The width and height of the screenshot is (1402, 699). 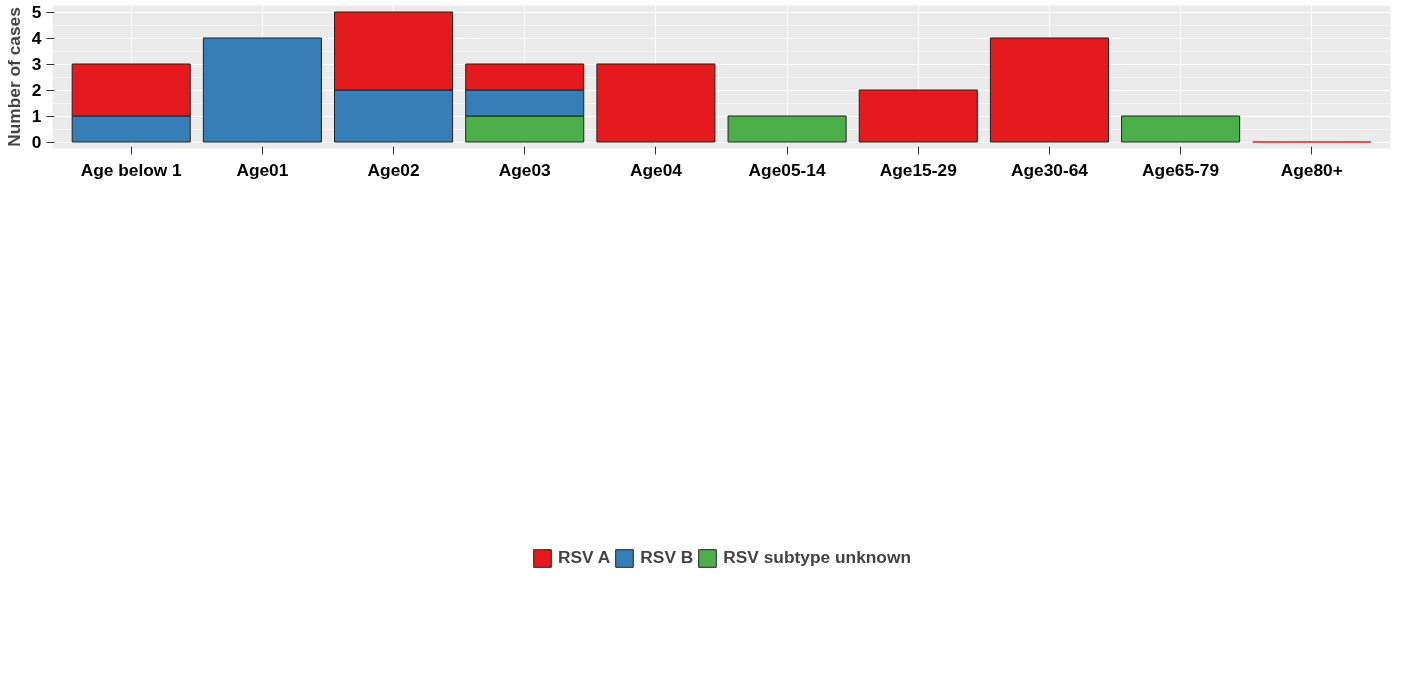 What do you see at coordinates (36, 12) in the screenshot?
I see `y-tick-label: 5` at bounding box center [36, 12].